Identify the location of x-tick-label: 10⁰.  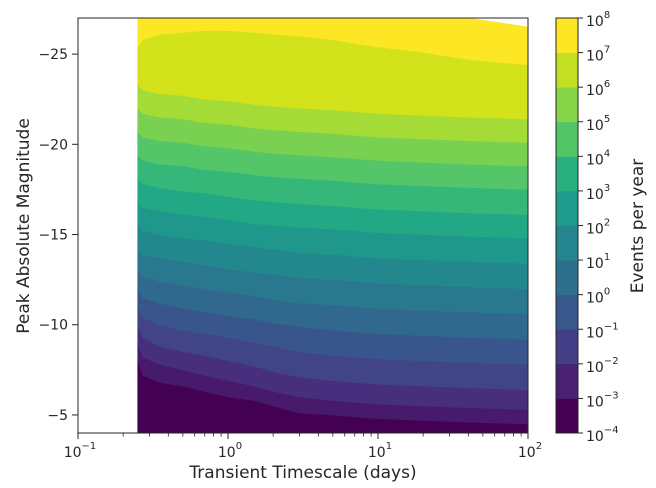
(230, 451).